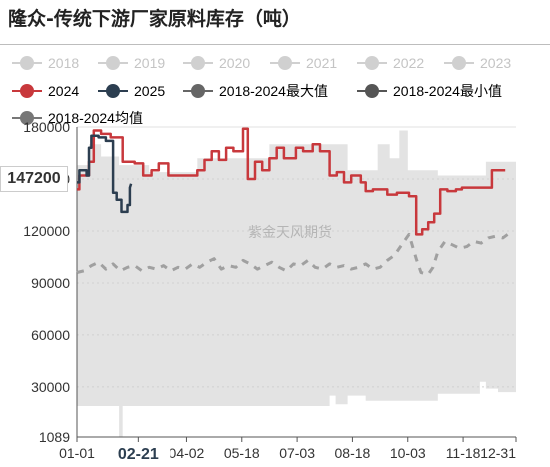 This screenshot has height=467, width=550. What do you see at coordinates (290, 232) in the screenshot?
I see `watermark: 紫金天风期货` at bounding box center [290, 232].